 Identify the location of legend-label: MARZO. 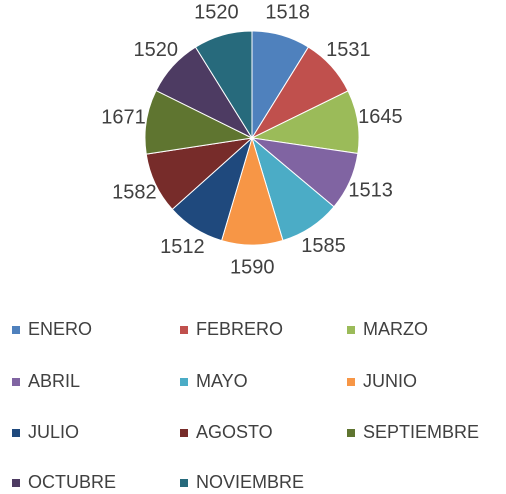
(395, 329).